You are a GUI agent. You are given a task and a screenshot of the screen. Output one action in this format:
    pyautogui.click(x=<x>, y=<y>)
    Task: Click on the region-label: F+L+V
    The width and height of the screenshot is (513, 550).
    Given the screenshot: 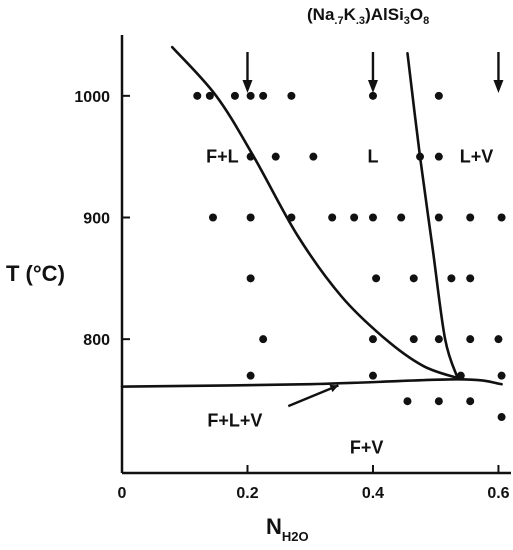 What is the action you would take?
    pyautogui.click(x=234, y=421)
    